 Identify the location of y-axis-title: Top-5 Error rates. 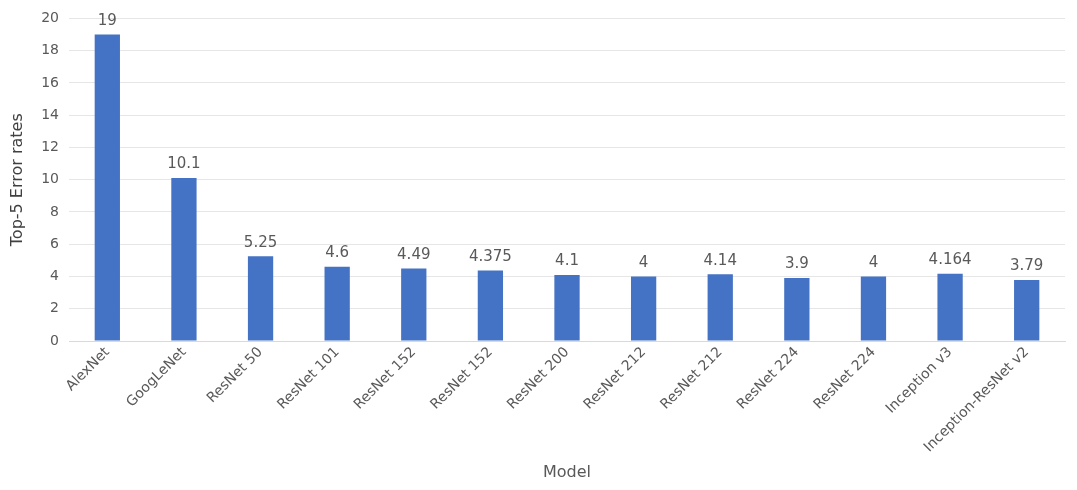
(16, 180).